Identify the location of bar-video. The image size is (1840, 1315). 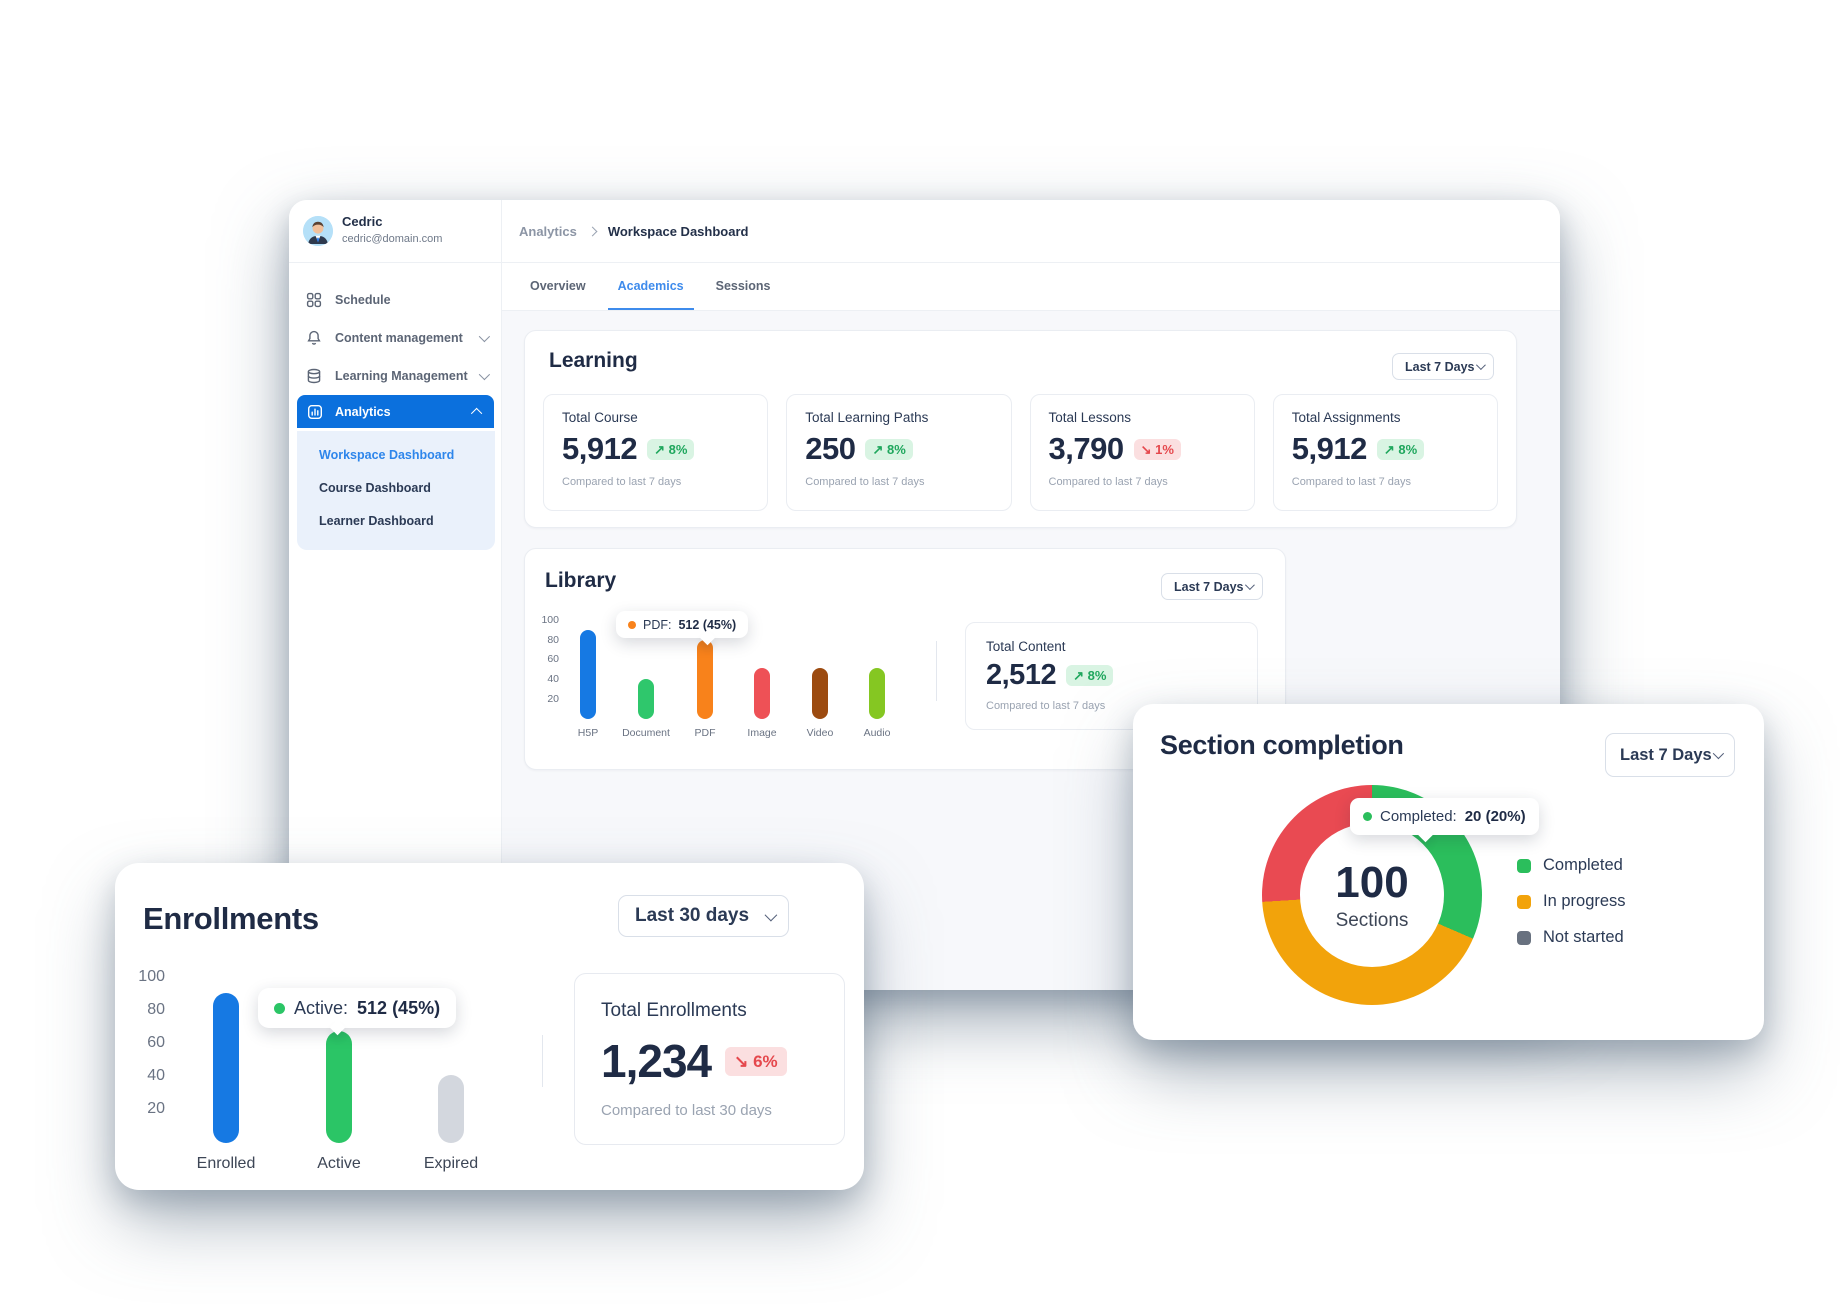
(820, 693).